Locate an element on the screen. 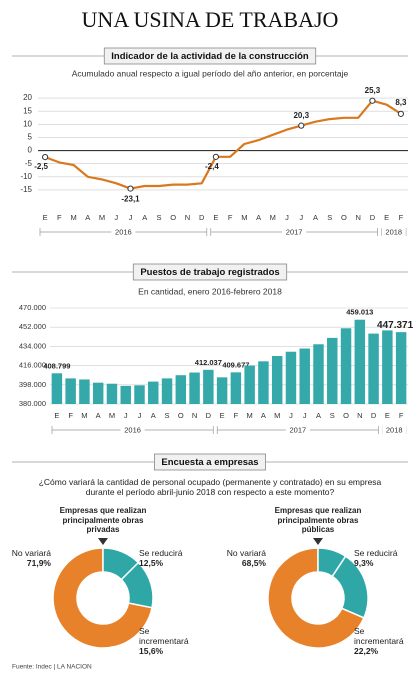  y-tick-label: -5 is located at coordinates (29, 163).